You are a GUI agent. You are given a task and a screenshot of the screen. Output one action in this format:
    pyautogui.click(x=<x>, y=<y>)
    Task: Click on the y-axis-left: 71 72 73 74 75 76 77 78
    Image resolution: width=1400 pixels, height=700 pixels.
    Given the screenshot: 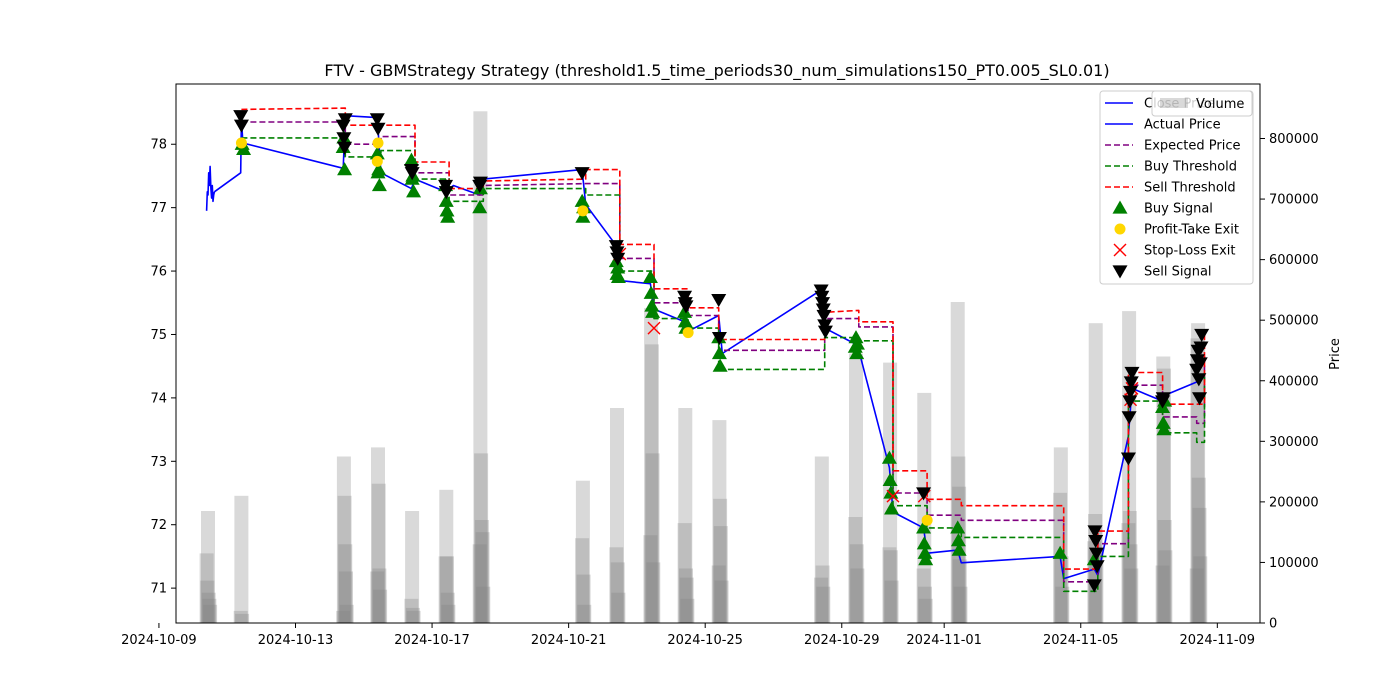 What is the action you would take?
    pyautogui.click(x=163, y=367)
    